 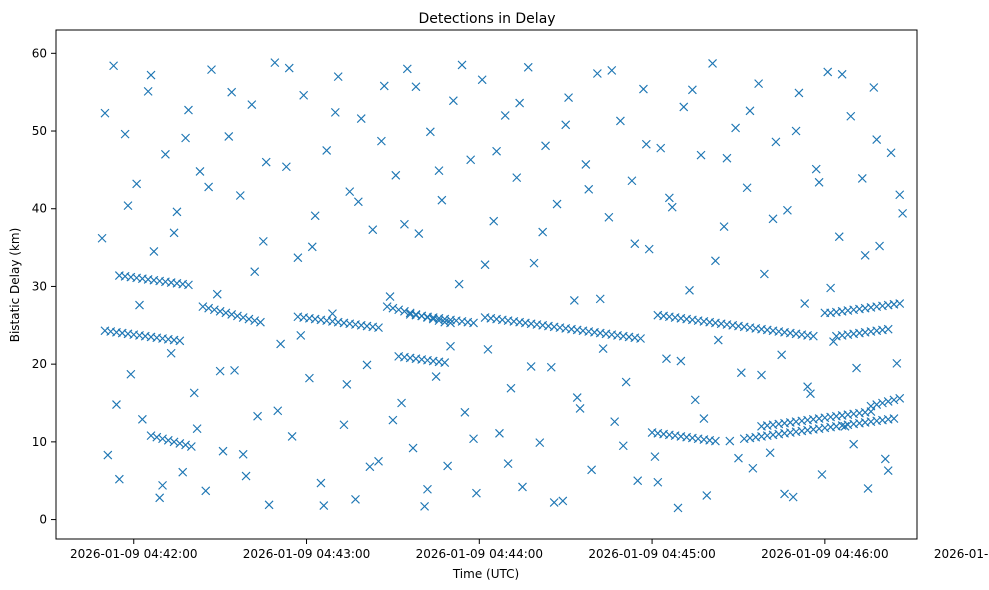 I want to click on x-tick-label-4: 2026-01-09 04:46:00, so click(x=824, y=554).